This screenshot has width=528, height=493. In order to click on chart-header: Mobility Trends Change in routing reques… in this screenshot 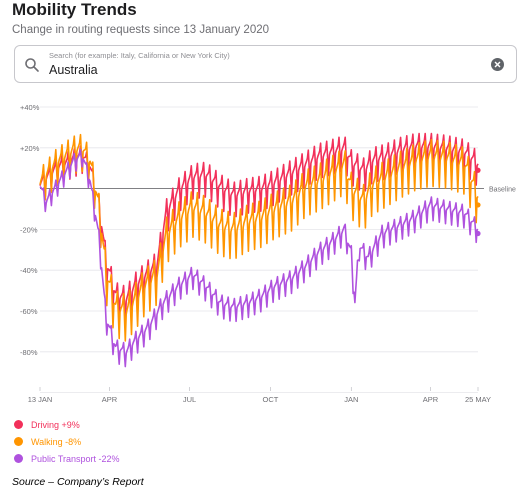, I will do `click(140, 19)`.